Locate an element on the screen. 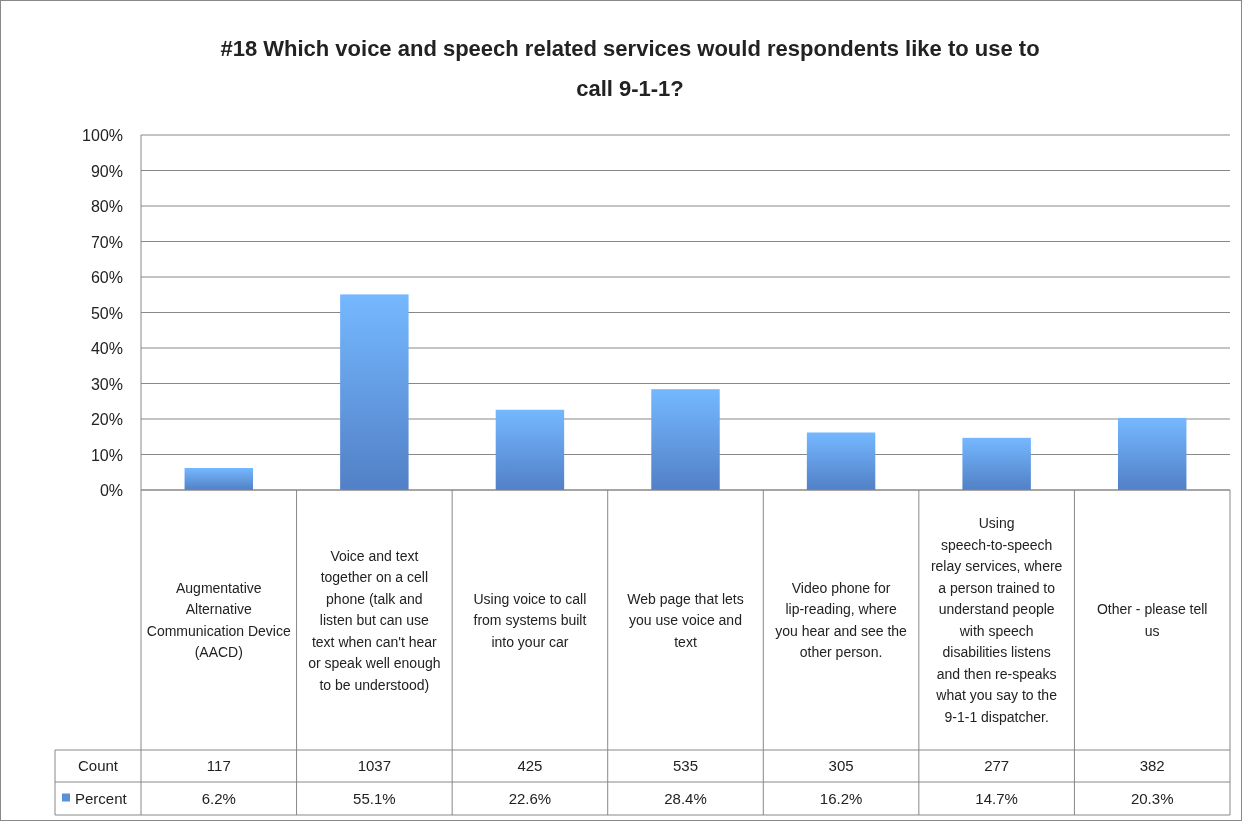 This screenshot has height=821, width=1242. y-tick-label: 0% is located at coordinates (111, 490).